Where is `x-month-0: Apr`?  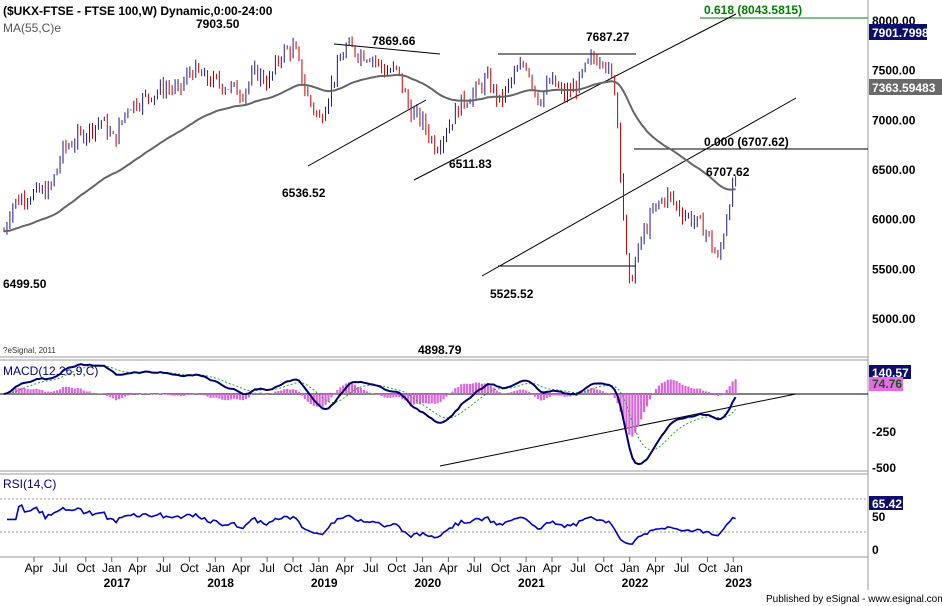
x-month-0: Apr is located at coordinates (34, 568).